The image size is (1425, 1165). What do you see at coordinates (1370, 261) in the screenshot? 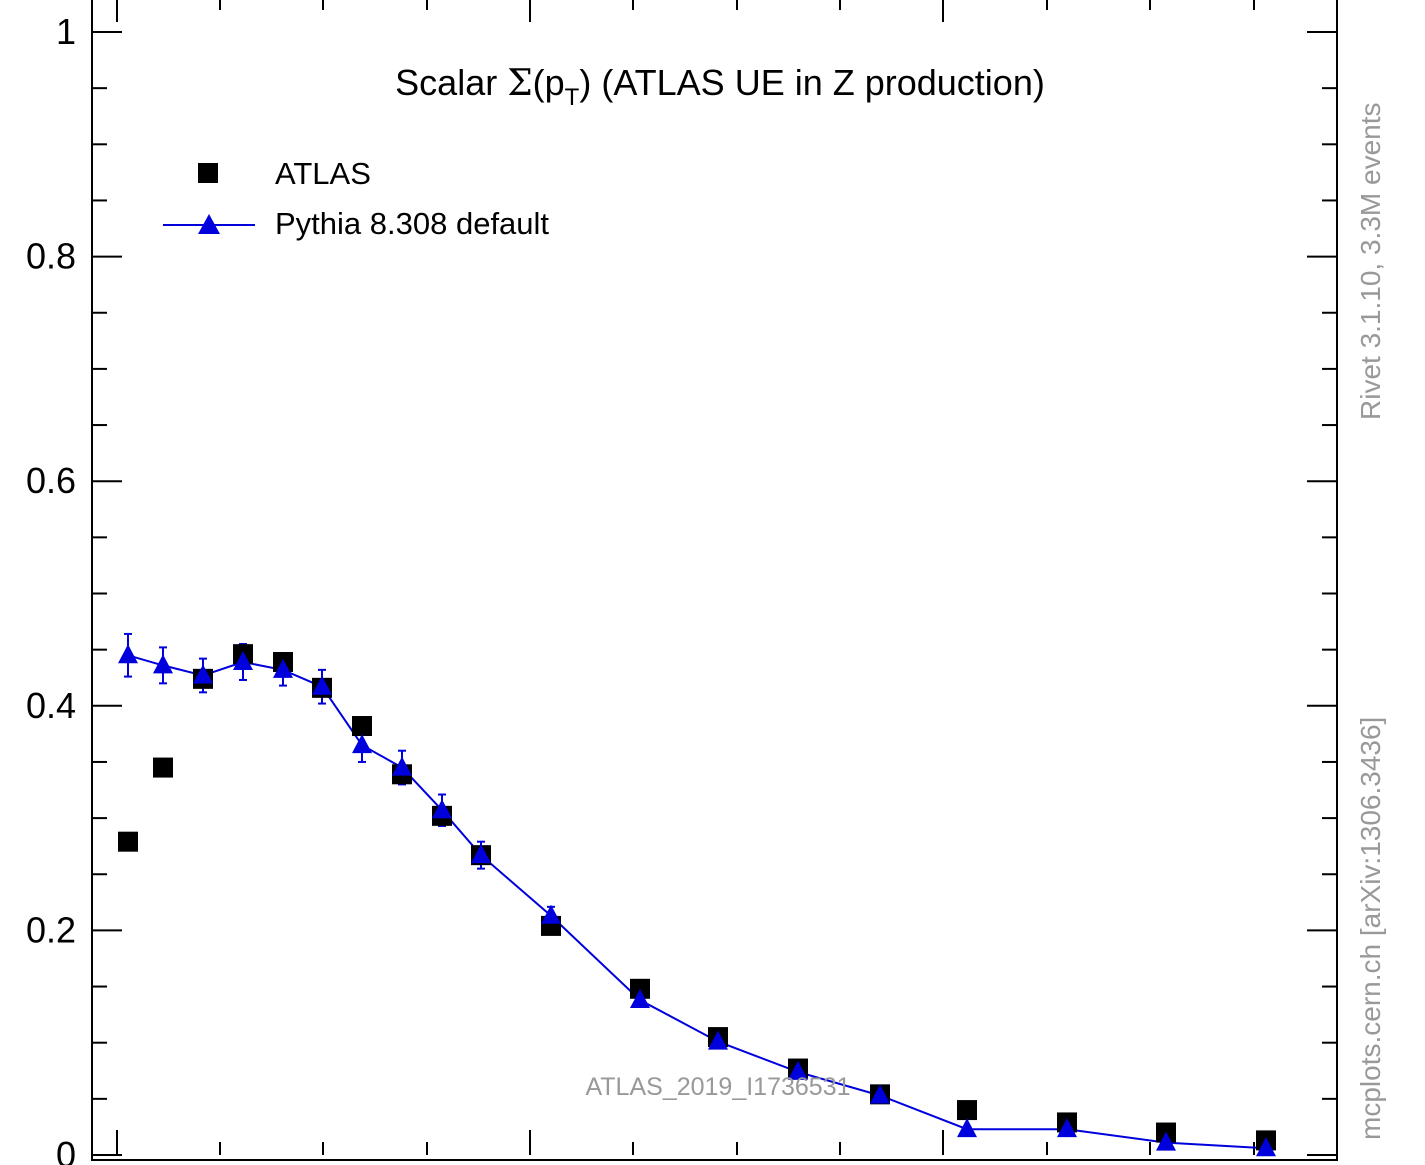
I see `side-label-top: Rivet 3.1.10, 3.3M events` at bounding box center [1370, 261].